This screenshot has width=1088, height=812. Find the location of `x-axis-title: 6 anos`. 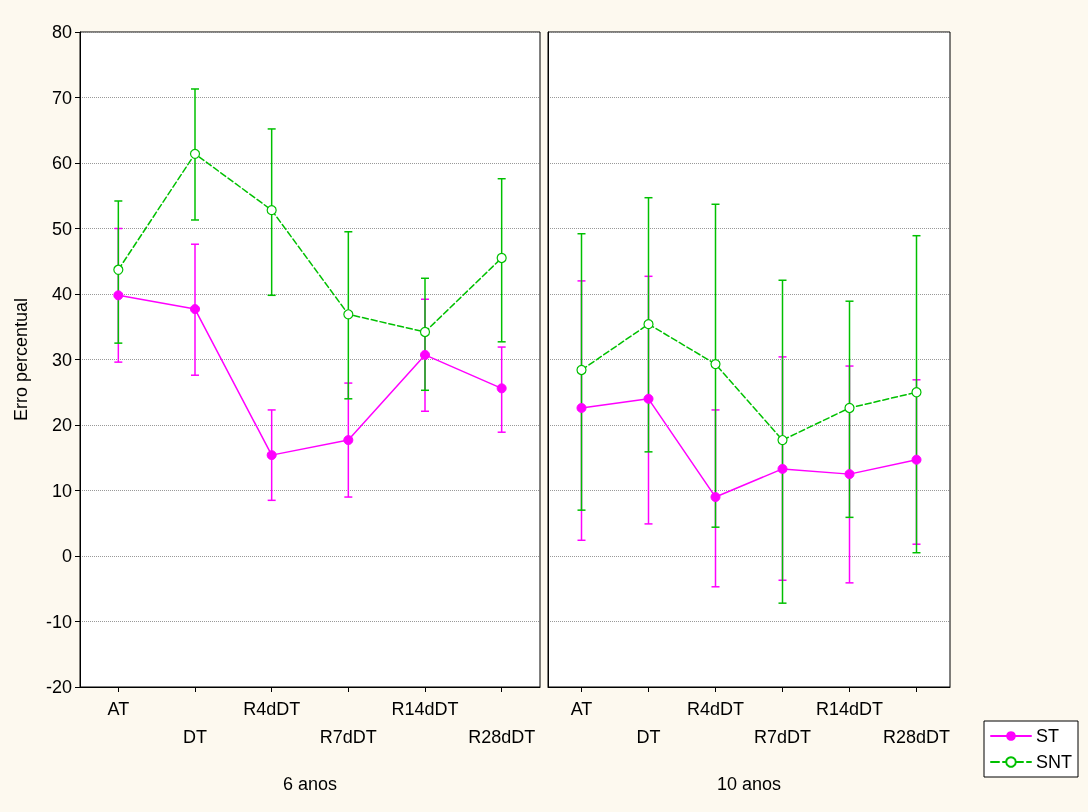

x-axis-title: 6 anos is located at coordinates (310, 784).